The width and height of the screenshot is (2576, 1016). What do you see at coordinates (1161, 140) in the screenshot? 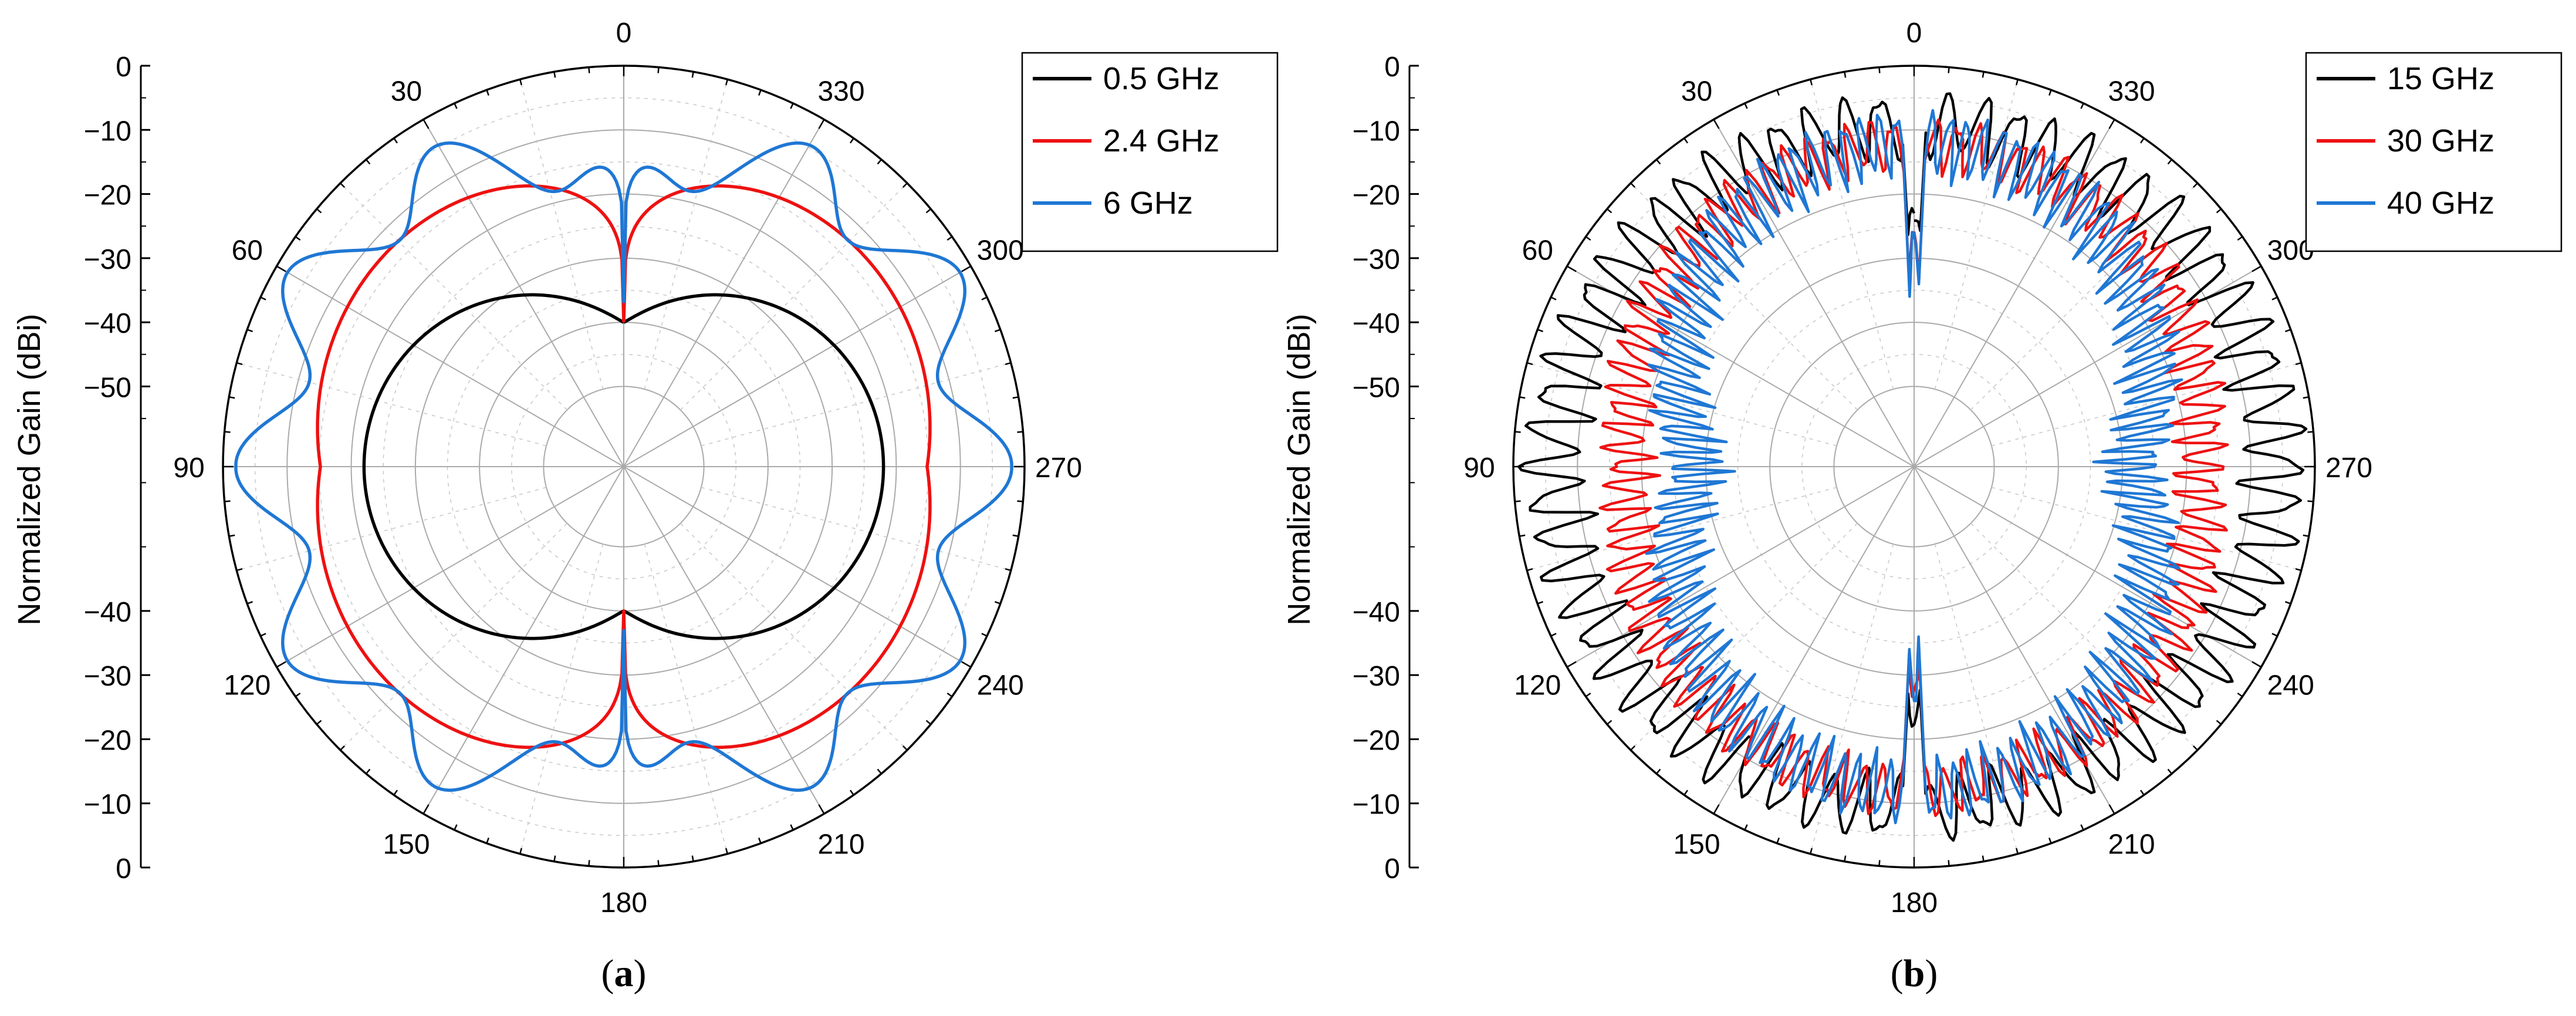
I see `legend-label: 2.4 GHz` at bounding box center [1161, 140].